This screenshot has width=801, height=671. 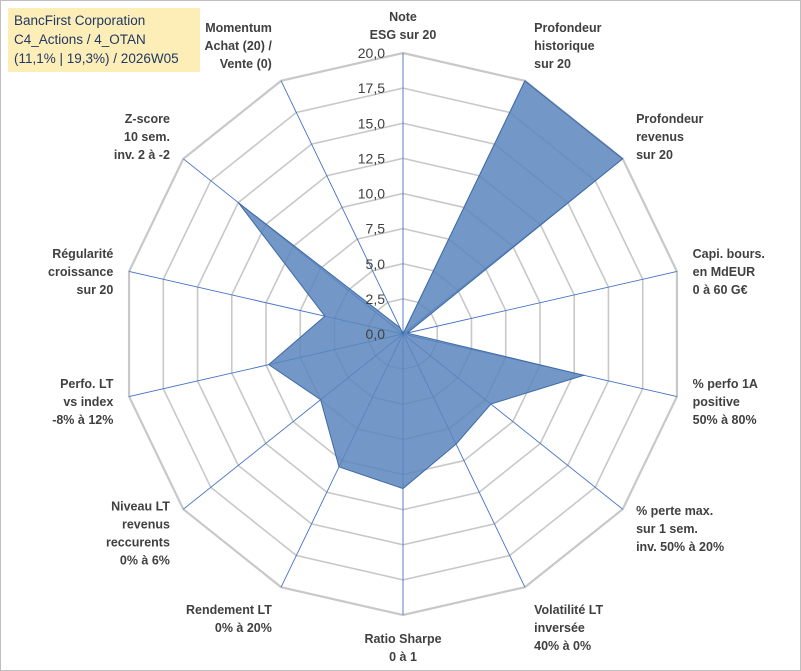 I want to click on axis-label-line: -8% à 12%, so click(x=82, y=420).